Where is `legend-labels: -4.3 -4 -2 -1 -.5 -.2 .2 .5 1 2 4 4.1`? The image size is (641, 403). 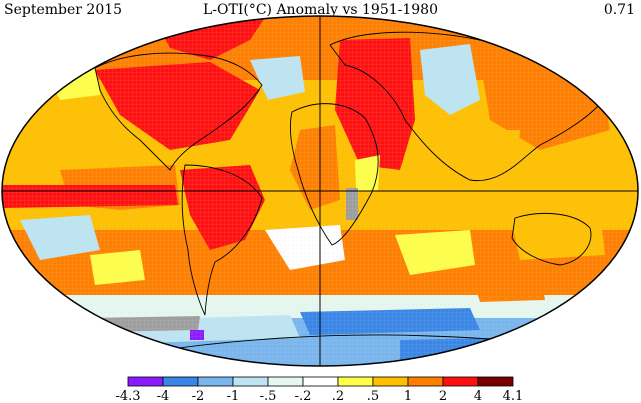
legend-labels: -4.3 -4 -2 -1 -.5 -.2 .2 .5 1 2 4 4.1 is located at coordinates (319, 396).